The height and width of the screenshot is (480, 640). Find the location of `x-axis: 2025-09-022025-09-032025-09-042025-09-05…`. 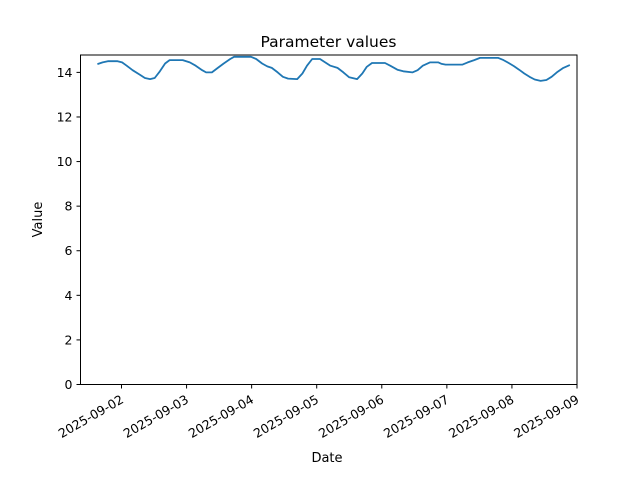

x-axis: 2025-09-022025-09-032025-09-042025-09-05… is located at coordinates (319, 412).